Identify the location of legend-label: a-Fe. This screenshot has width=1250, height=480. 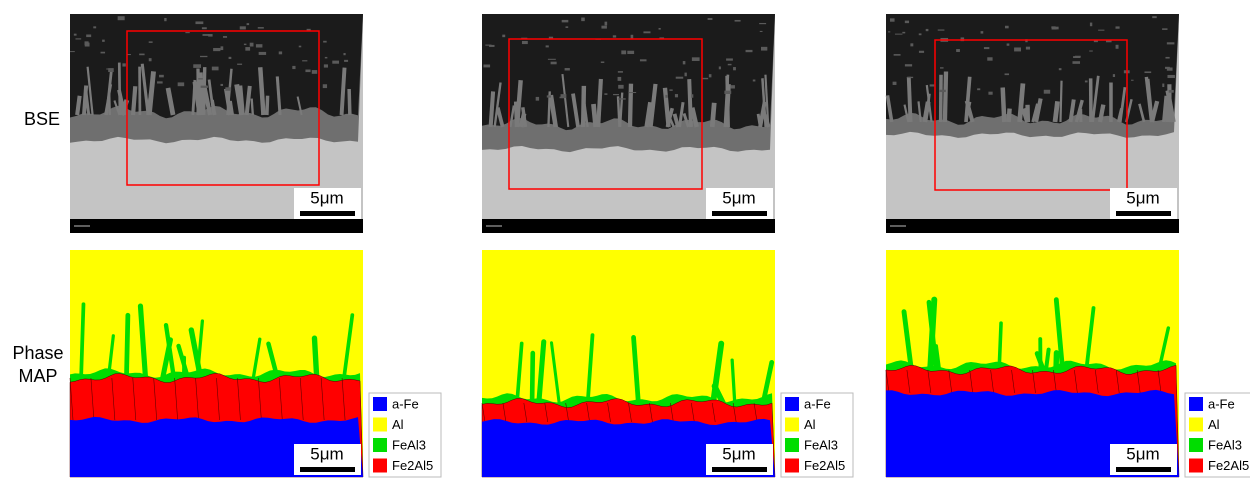
(817, 403).